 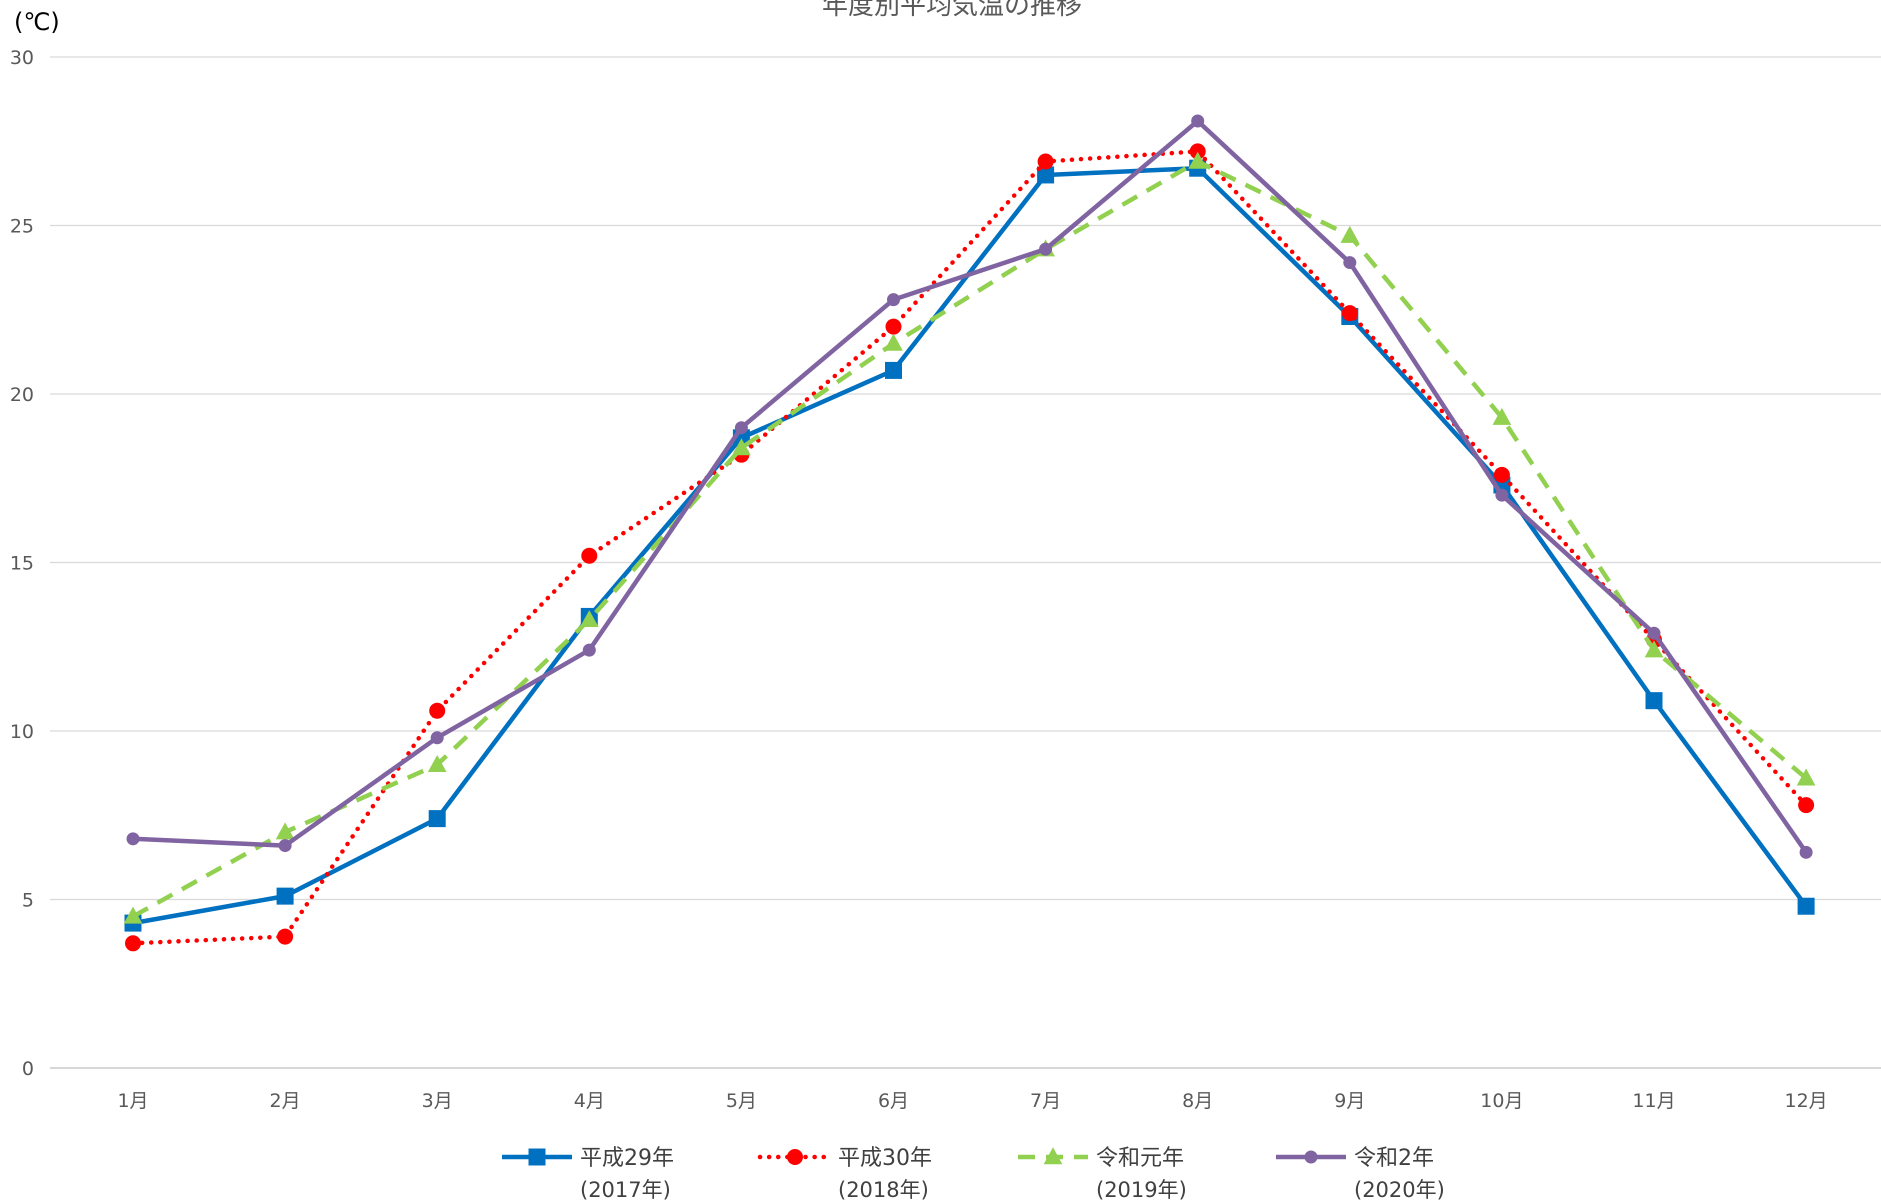 I want to click on y-tick-label: 0, so click(x=28, y=1069).